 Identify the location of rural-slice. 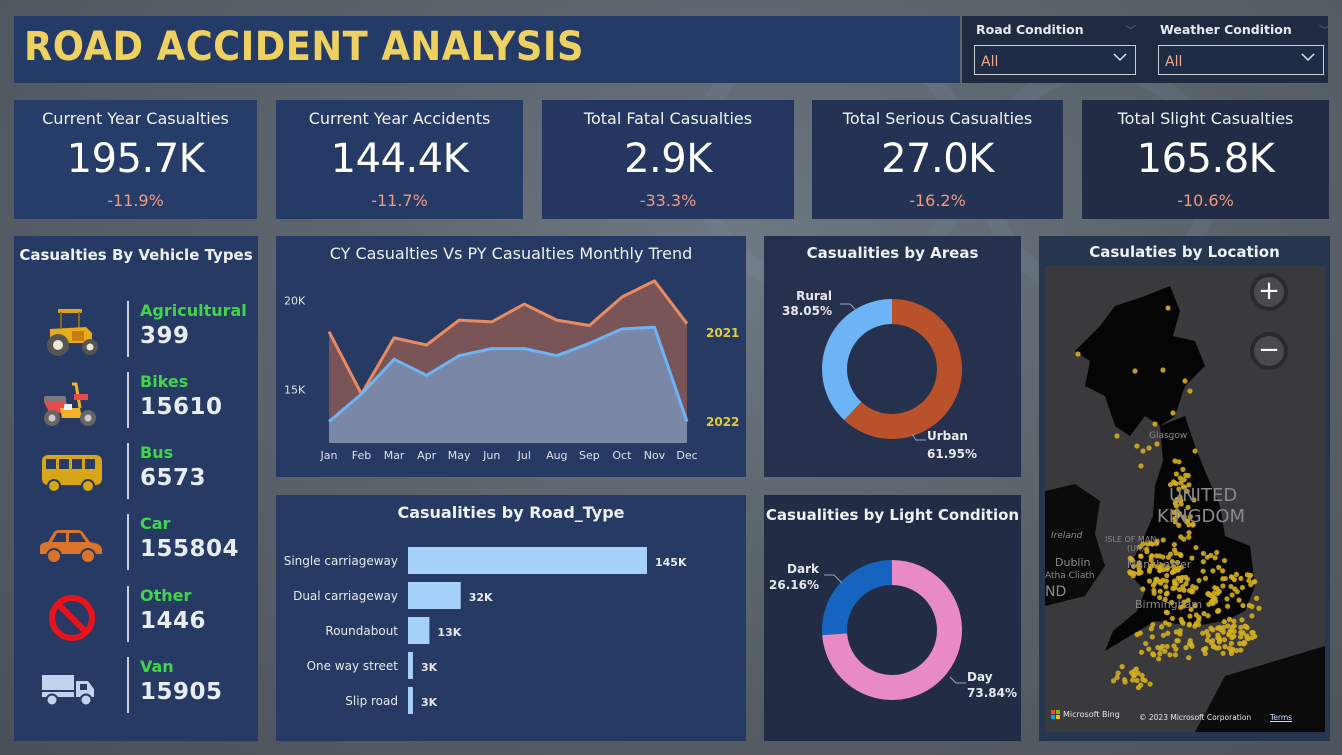
(857, 360).